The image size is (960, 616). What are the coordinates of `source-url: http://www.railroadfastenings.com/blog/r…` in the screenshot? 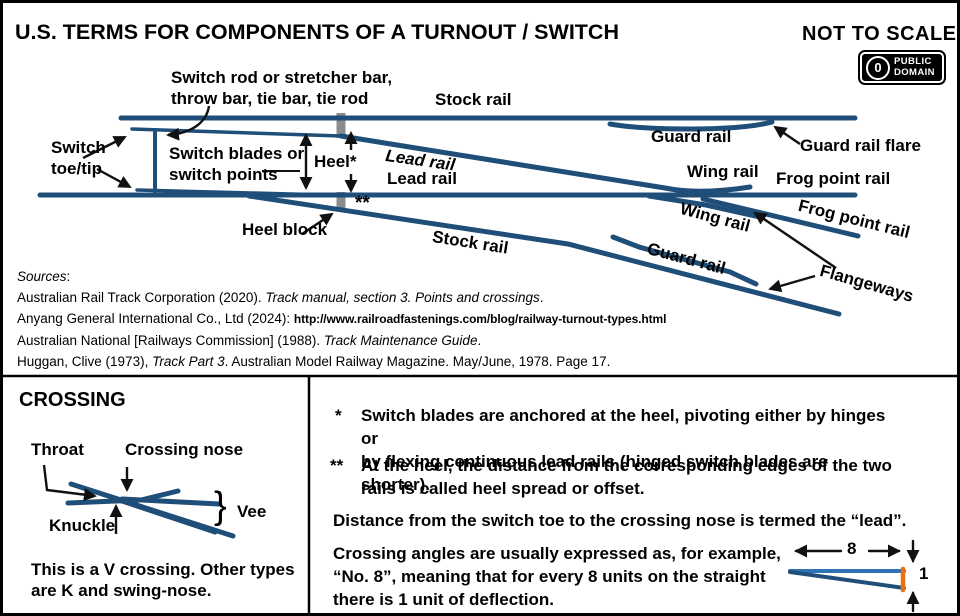 It's located at (480, 319).